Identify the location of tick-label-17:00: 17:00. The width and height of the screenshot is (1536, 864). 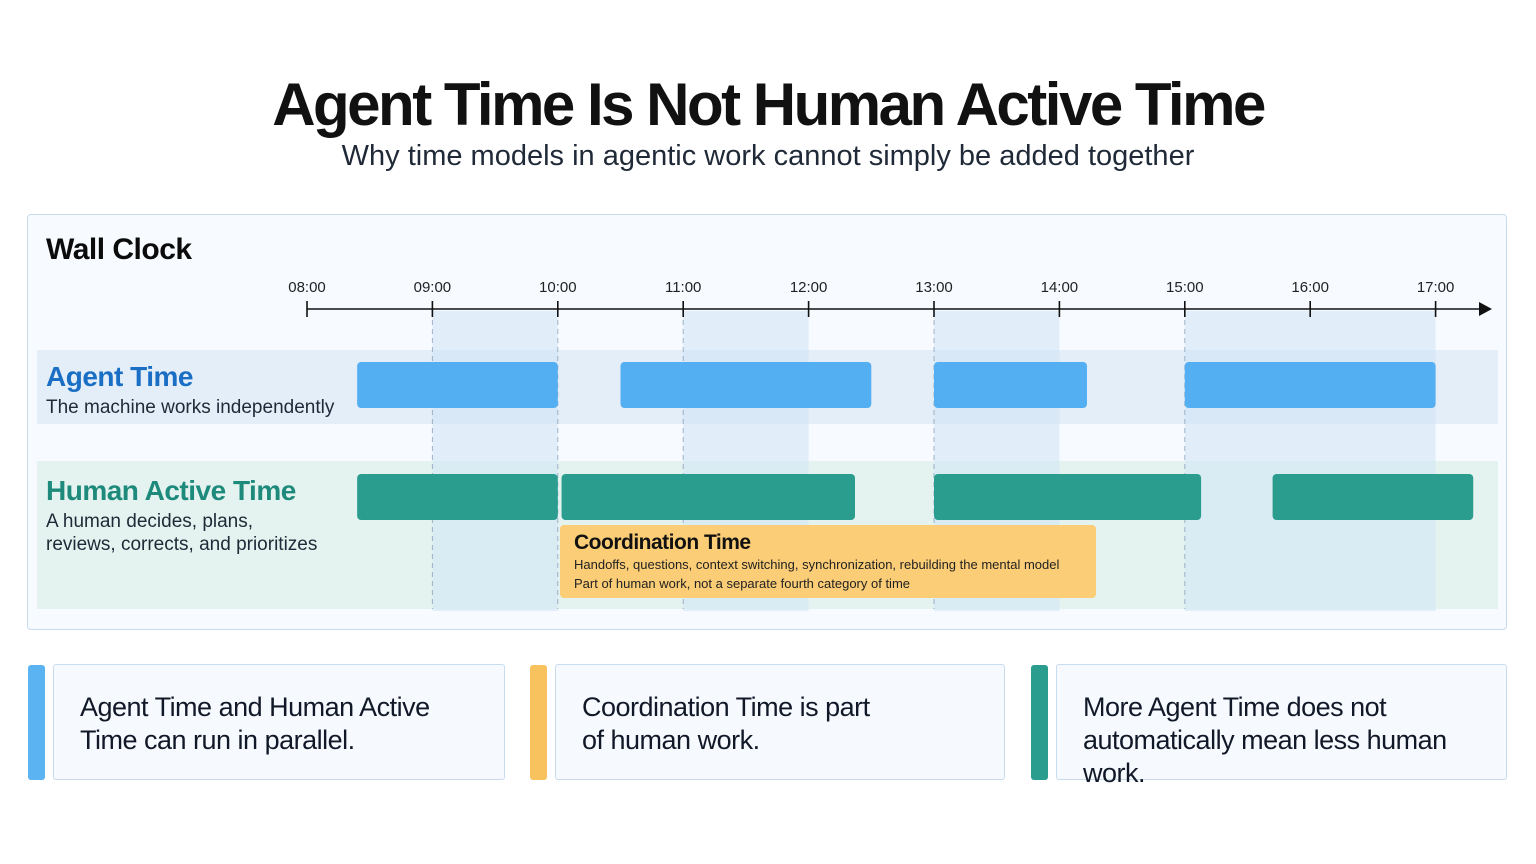
(1435, 287).